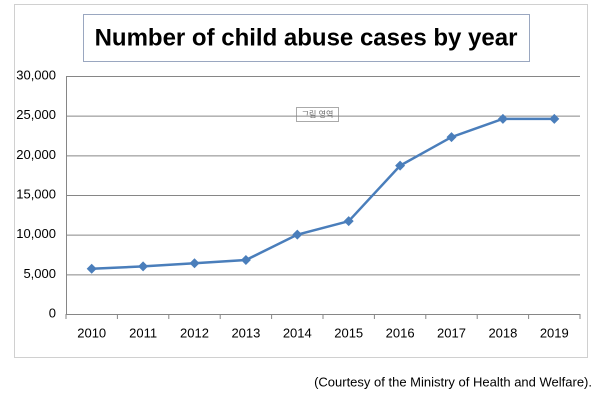 The width and height of the screenshot is (600, 400). I want to click on x-tick-label: 2011, so click(143, 332).